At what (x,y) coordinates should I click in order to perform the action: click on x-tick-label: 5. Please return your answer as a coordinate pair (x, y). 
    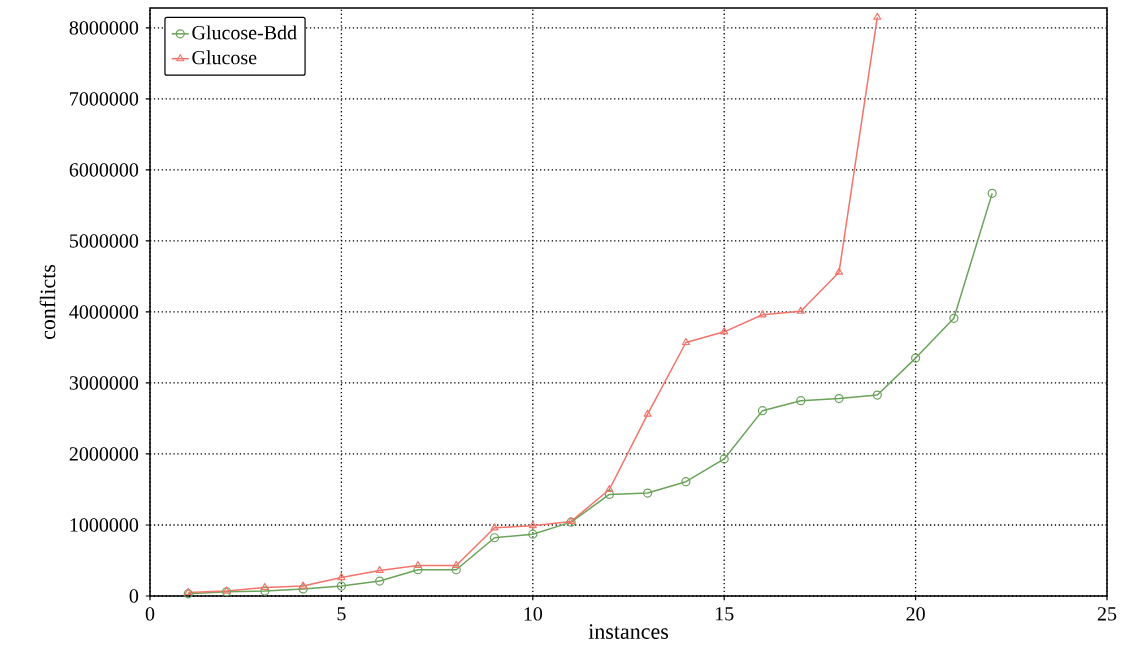
    Looking at the image, I should click on (341, 614).